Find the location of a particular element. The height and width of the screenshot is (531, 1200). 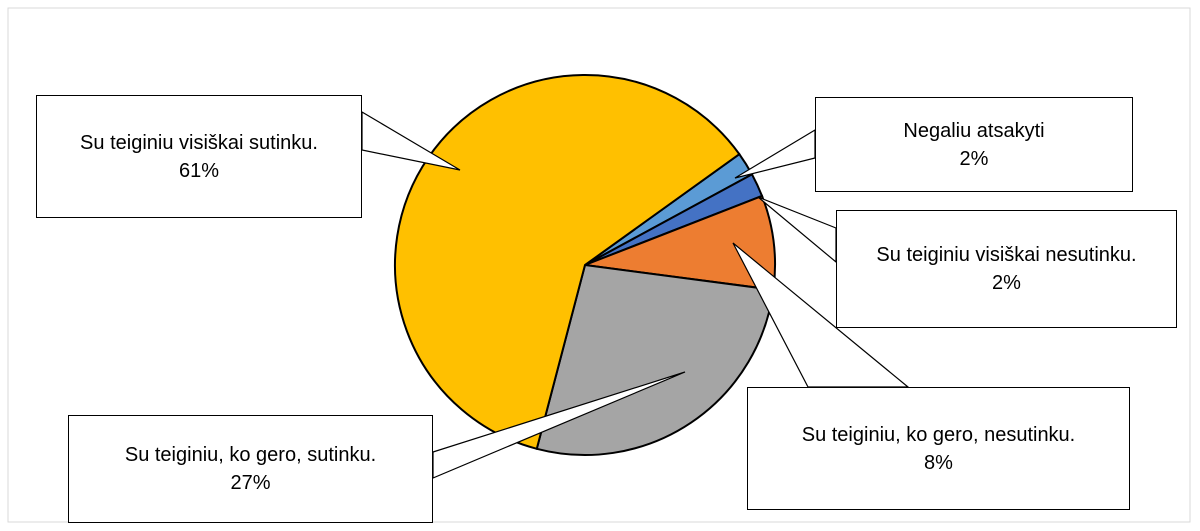

category-label: Su teiginiu, ko gero, sutinku. is located at coordinates (250, 455).